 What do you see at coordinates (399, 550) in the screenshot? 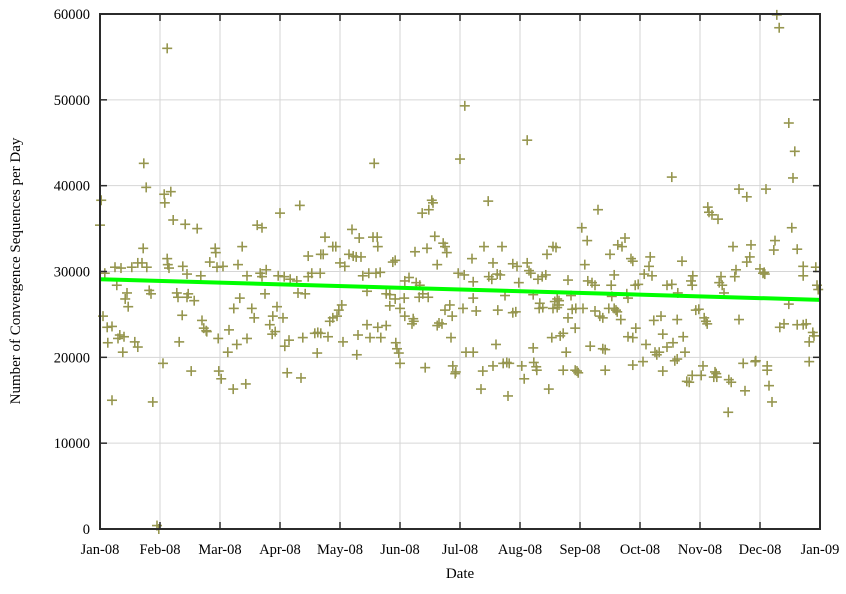
I see `x-tick-label: Jun-08` at bounding box center [399, 550].